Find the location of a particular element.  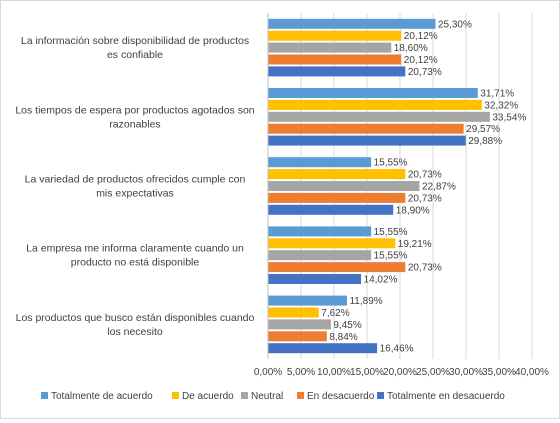

data-label: 25,30% is located at coordinates (455, 24).